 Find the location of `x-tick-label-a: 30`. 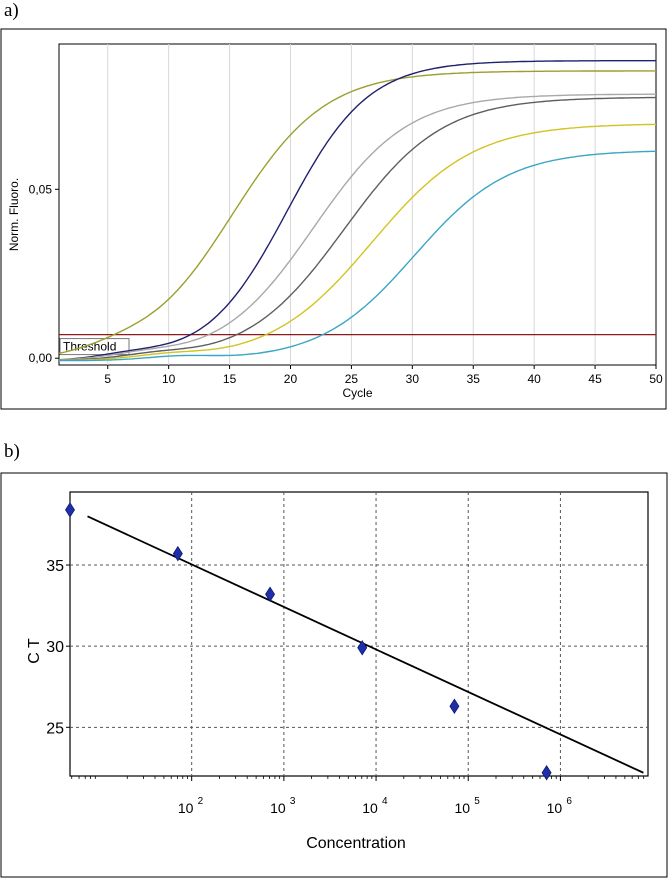

x-tick-label-a: 30 is located at coordinates (413, 379).